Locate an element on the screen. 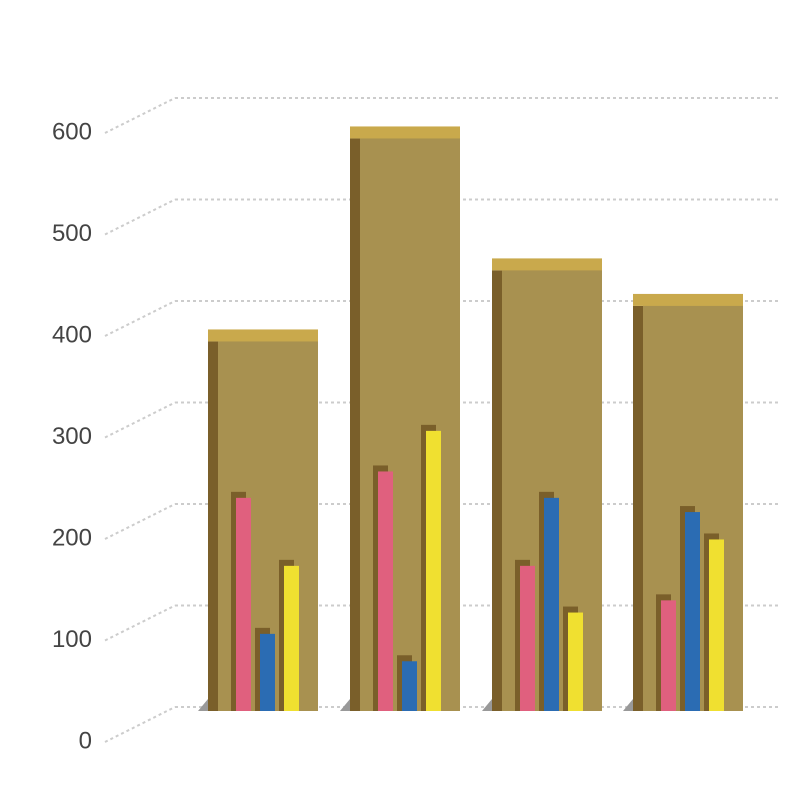  y-tick-label: 100 is located at coordinates (72, 639).